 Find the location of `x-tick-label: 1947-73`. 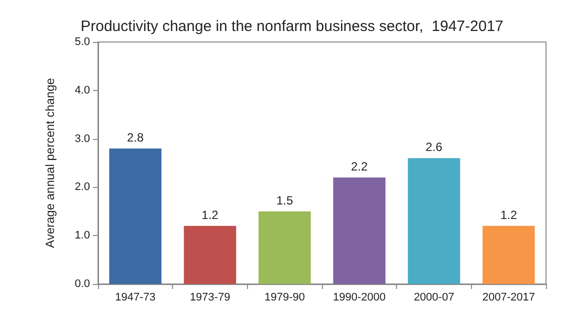

x-tick-label: 1947-73 is located at coordinates (135, 298).